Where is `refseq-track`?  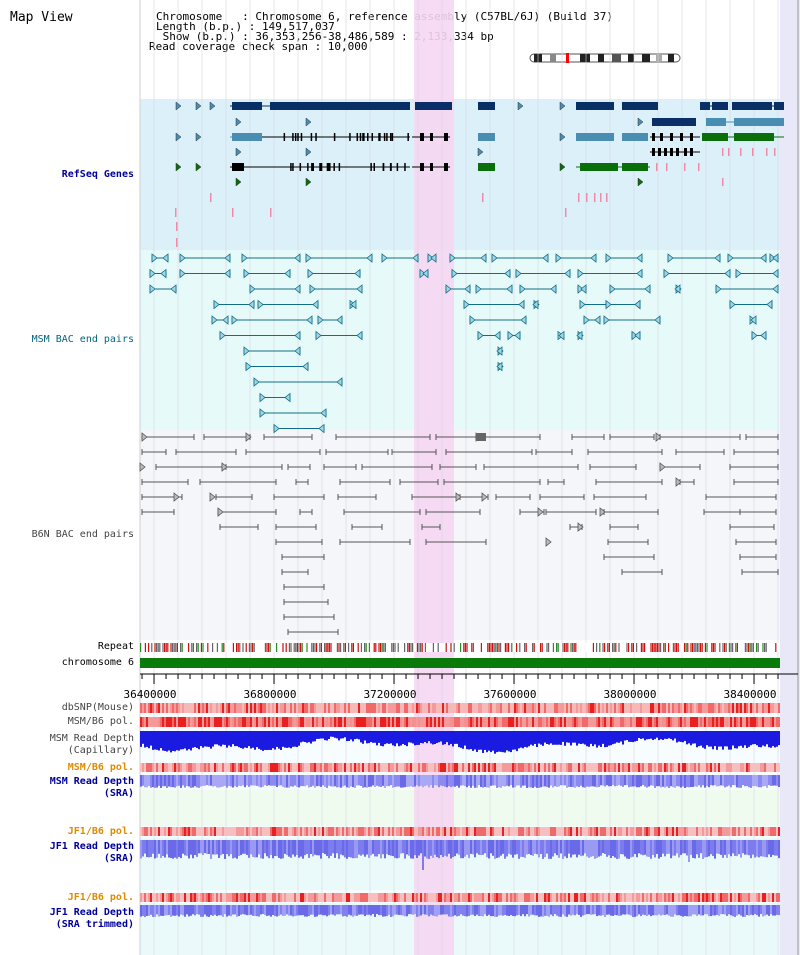 refseq-track is located at coordinates (479, 174).